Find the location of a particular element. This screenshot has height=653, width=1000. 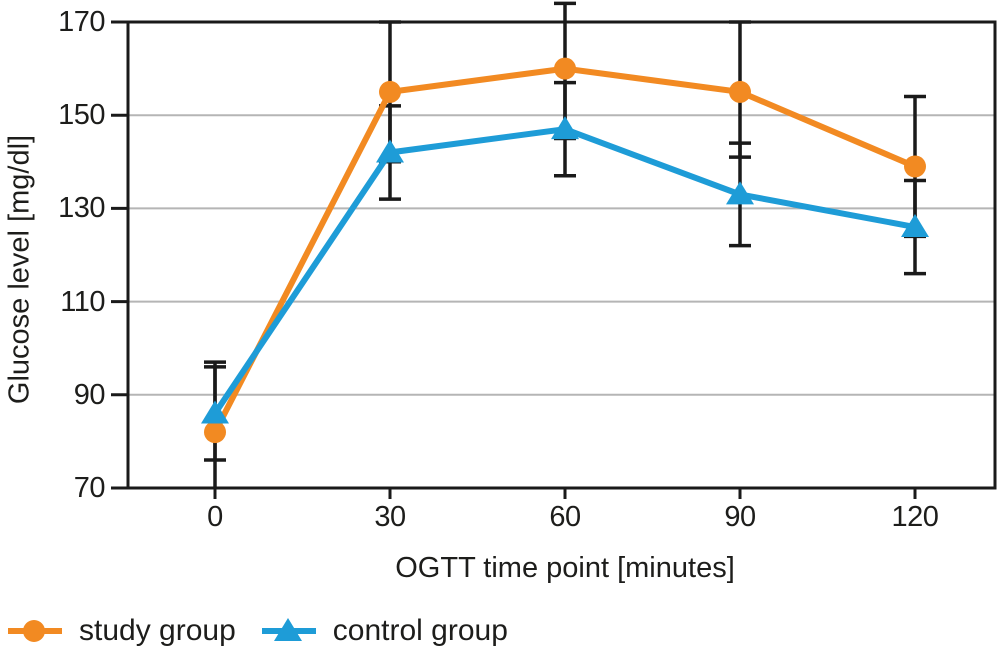

legend-label-control-group: control group is located at coordinates (420, 630).